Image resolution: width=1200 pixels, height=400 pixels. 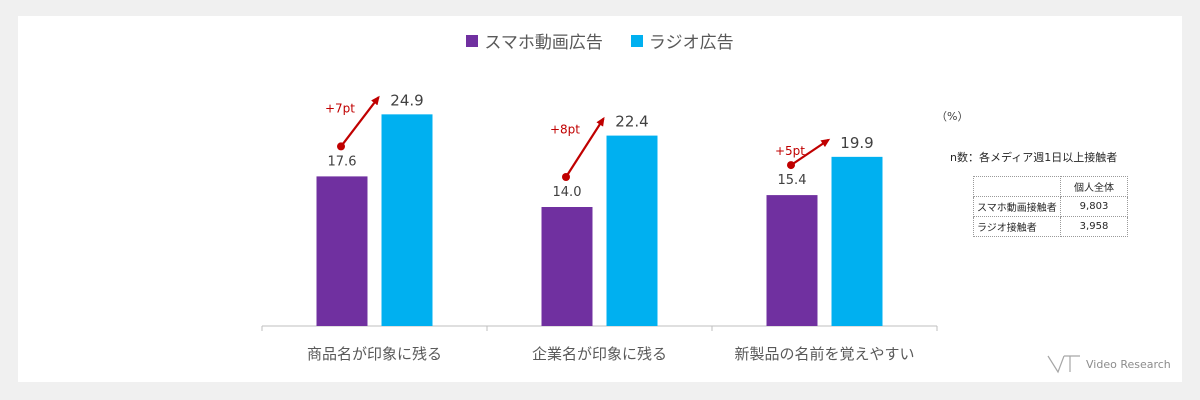 What do you see at coordinates (632, 230) in the screenshot?
I see `bar-1-radio` at bounding box center [632, 230].